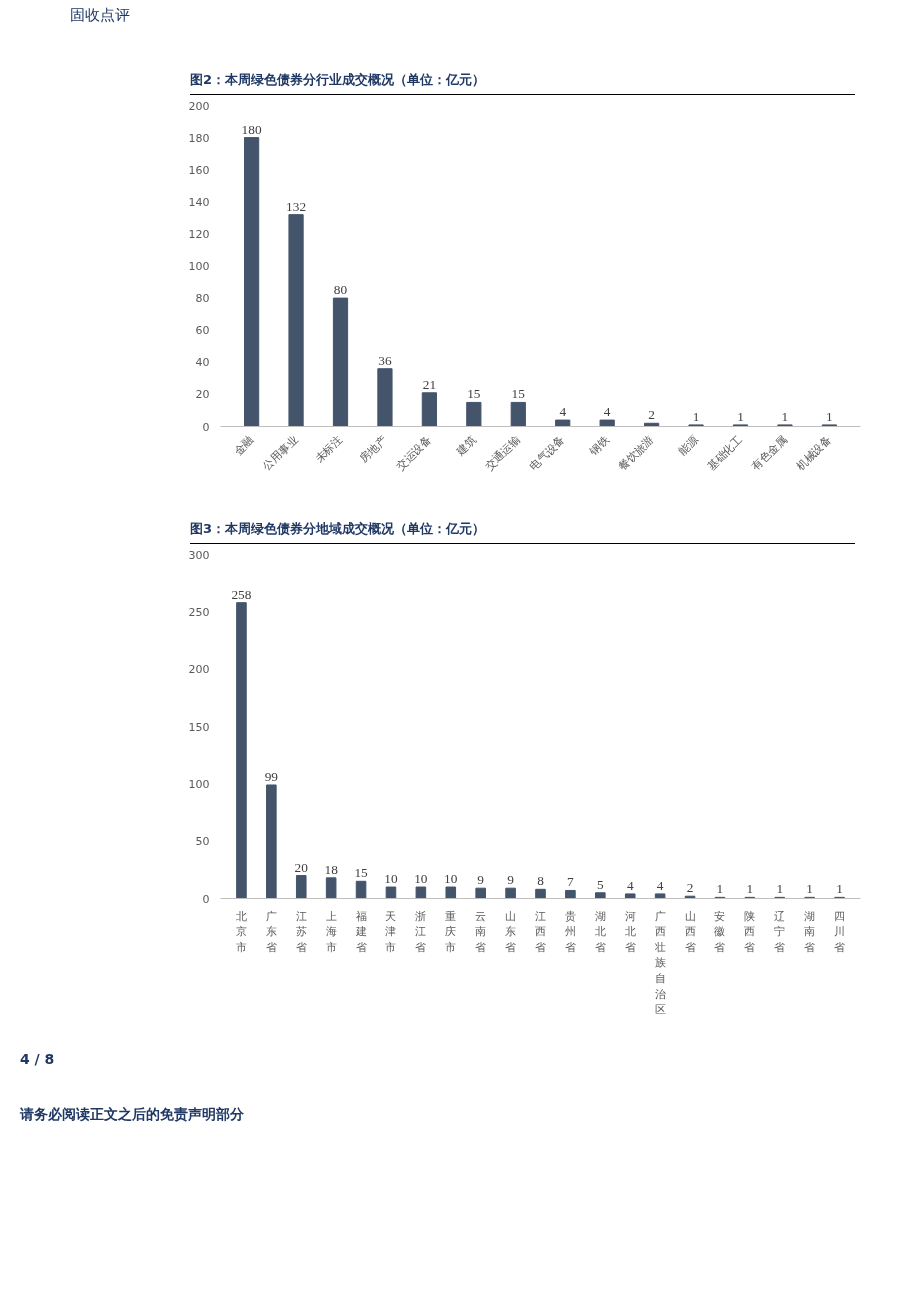 This screenshot has height=1302, width=920. I want to click on x-tick-label: 山西省, so click(690, 931).